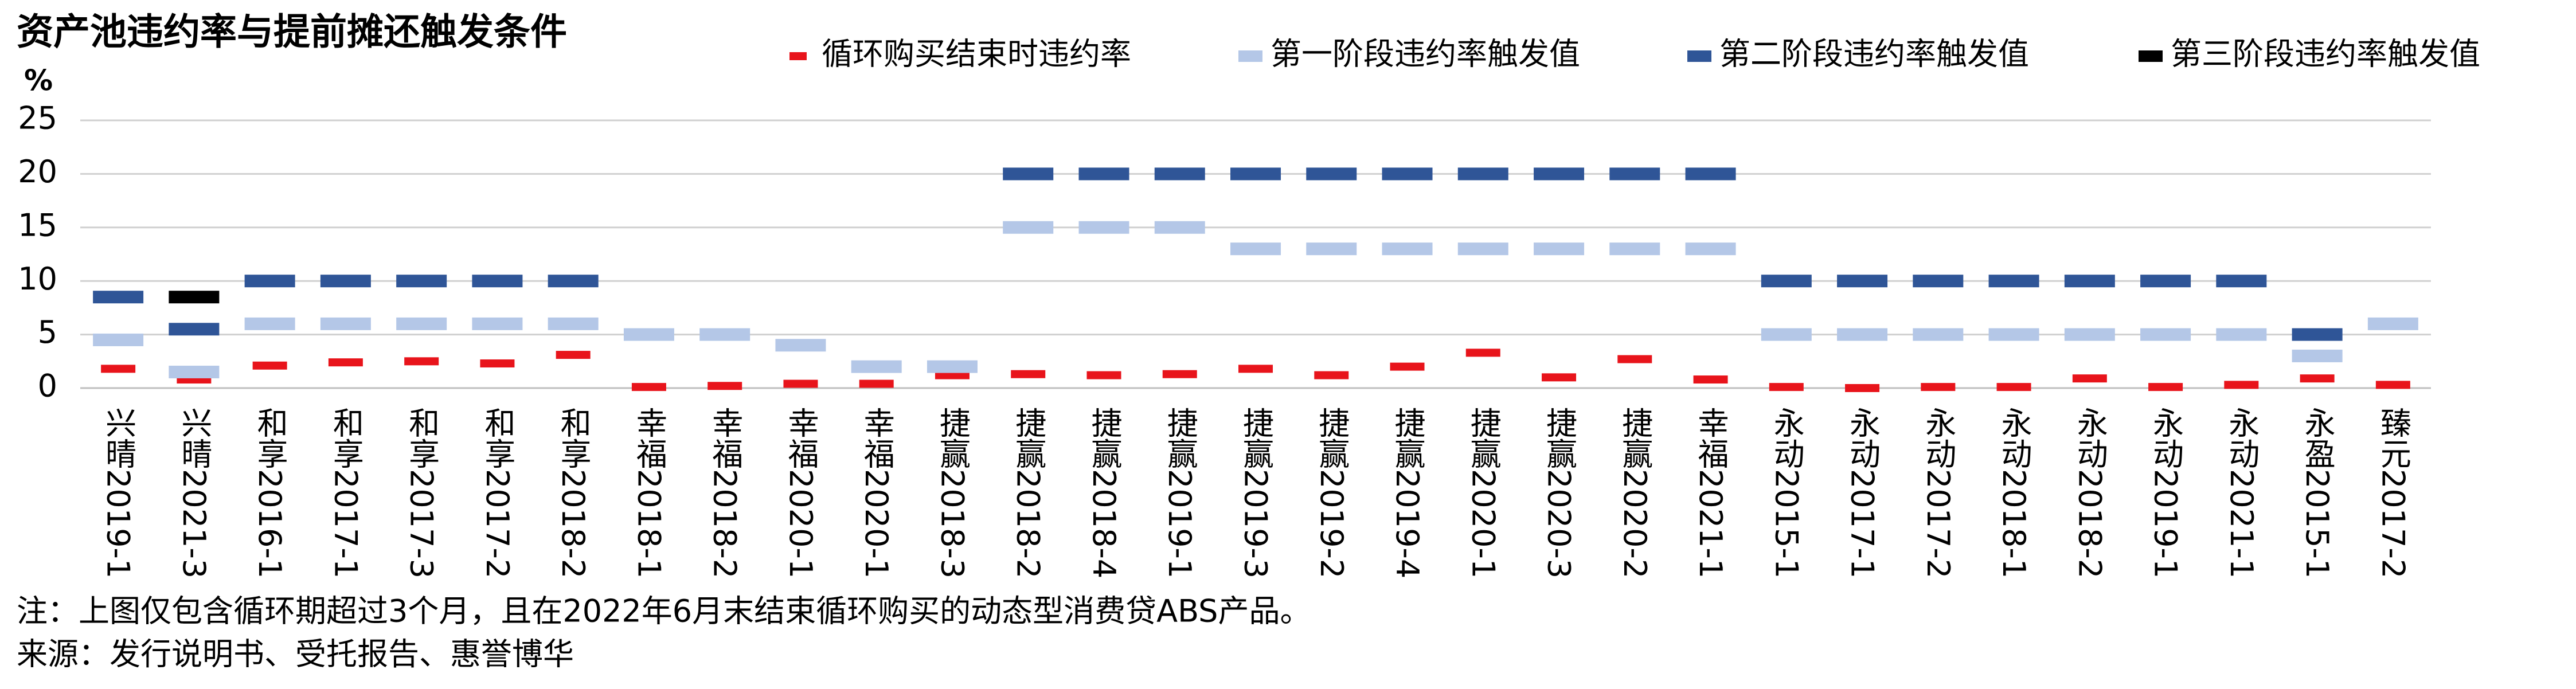  What do you see at coordinates (2014, 493) in the screenshot?
I see `x-tick-label: 永动2018-1` at bounding box center [2014, 493].